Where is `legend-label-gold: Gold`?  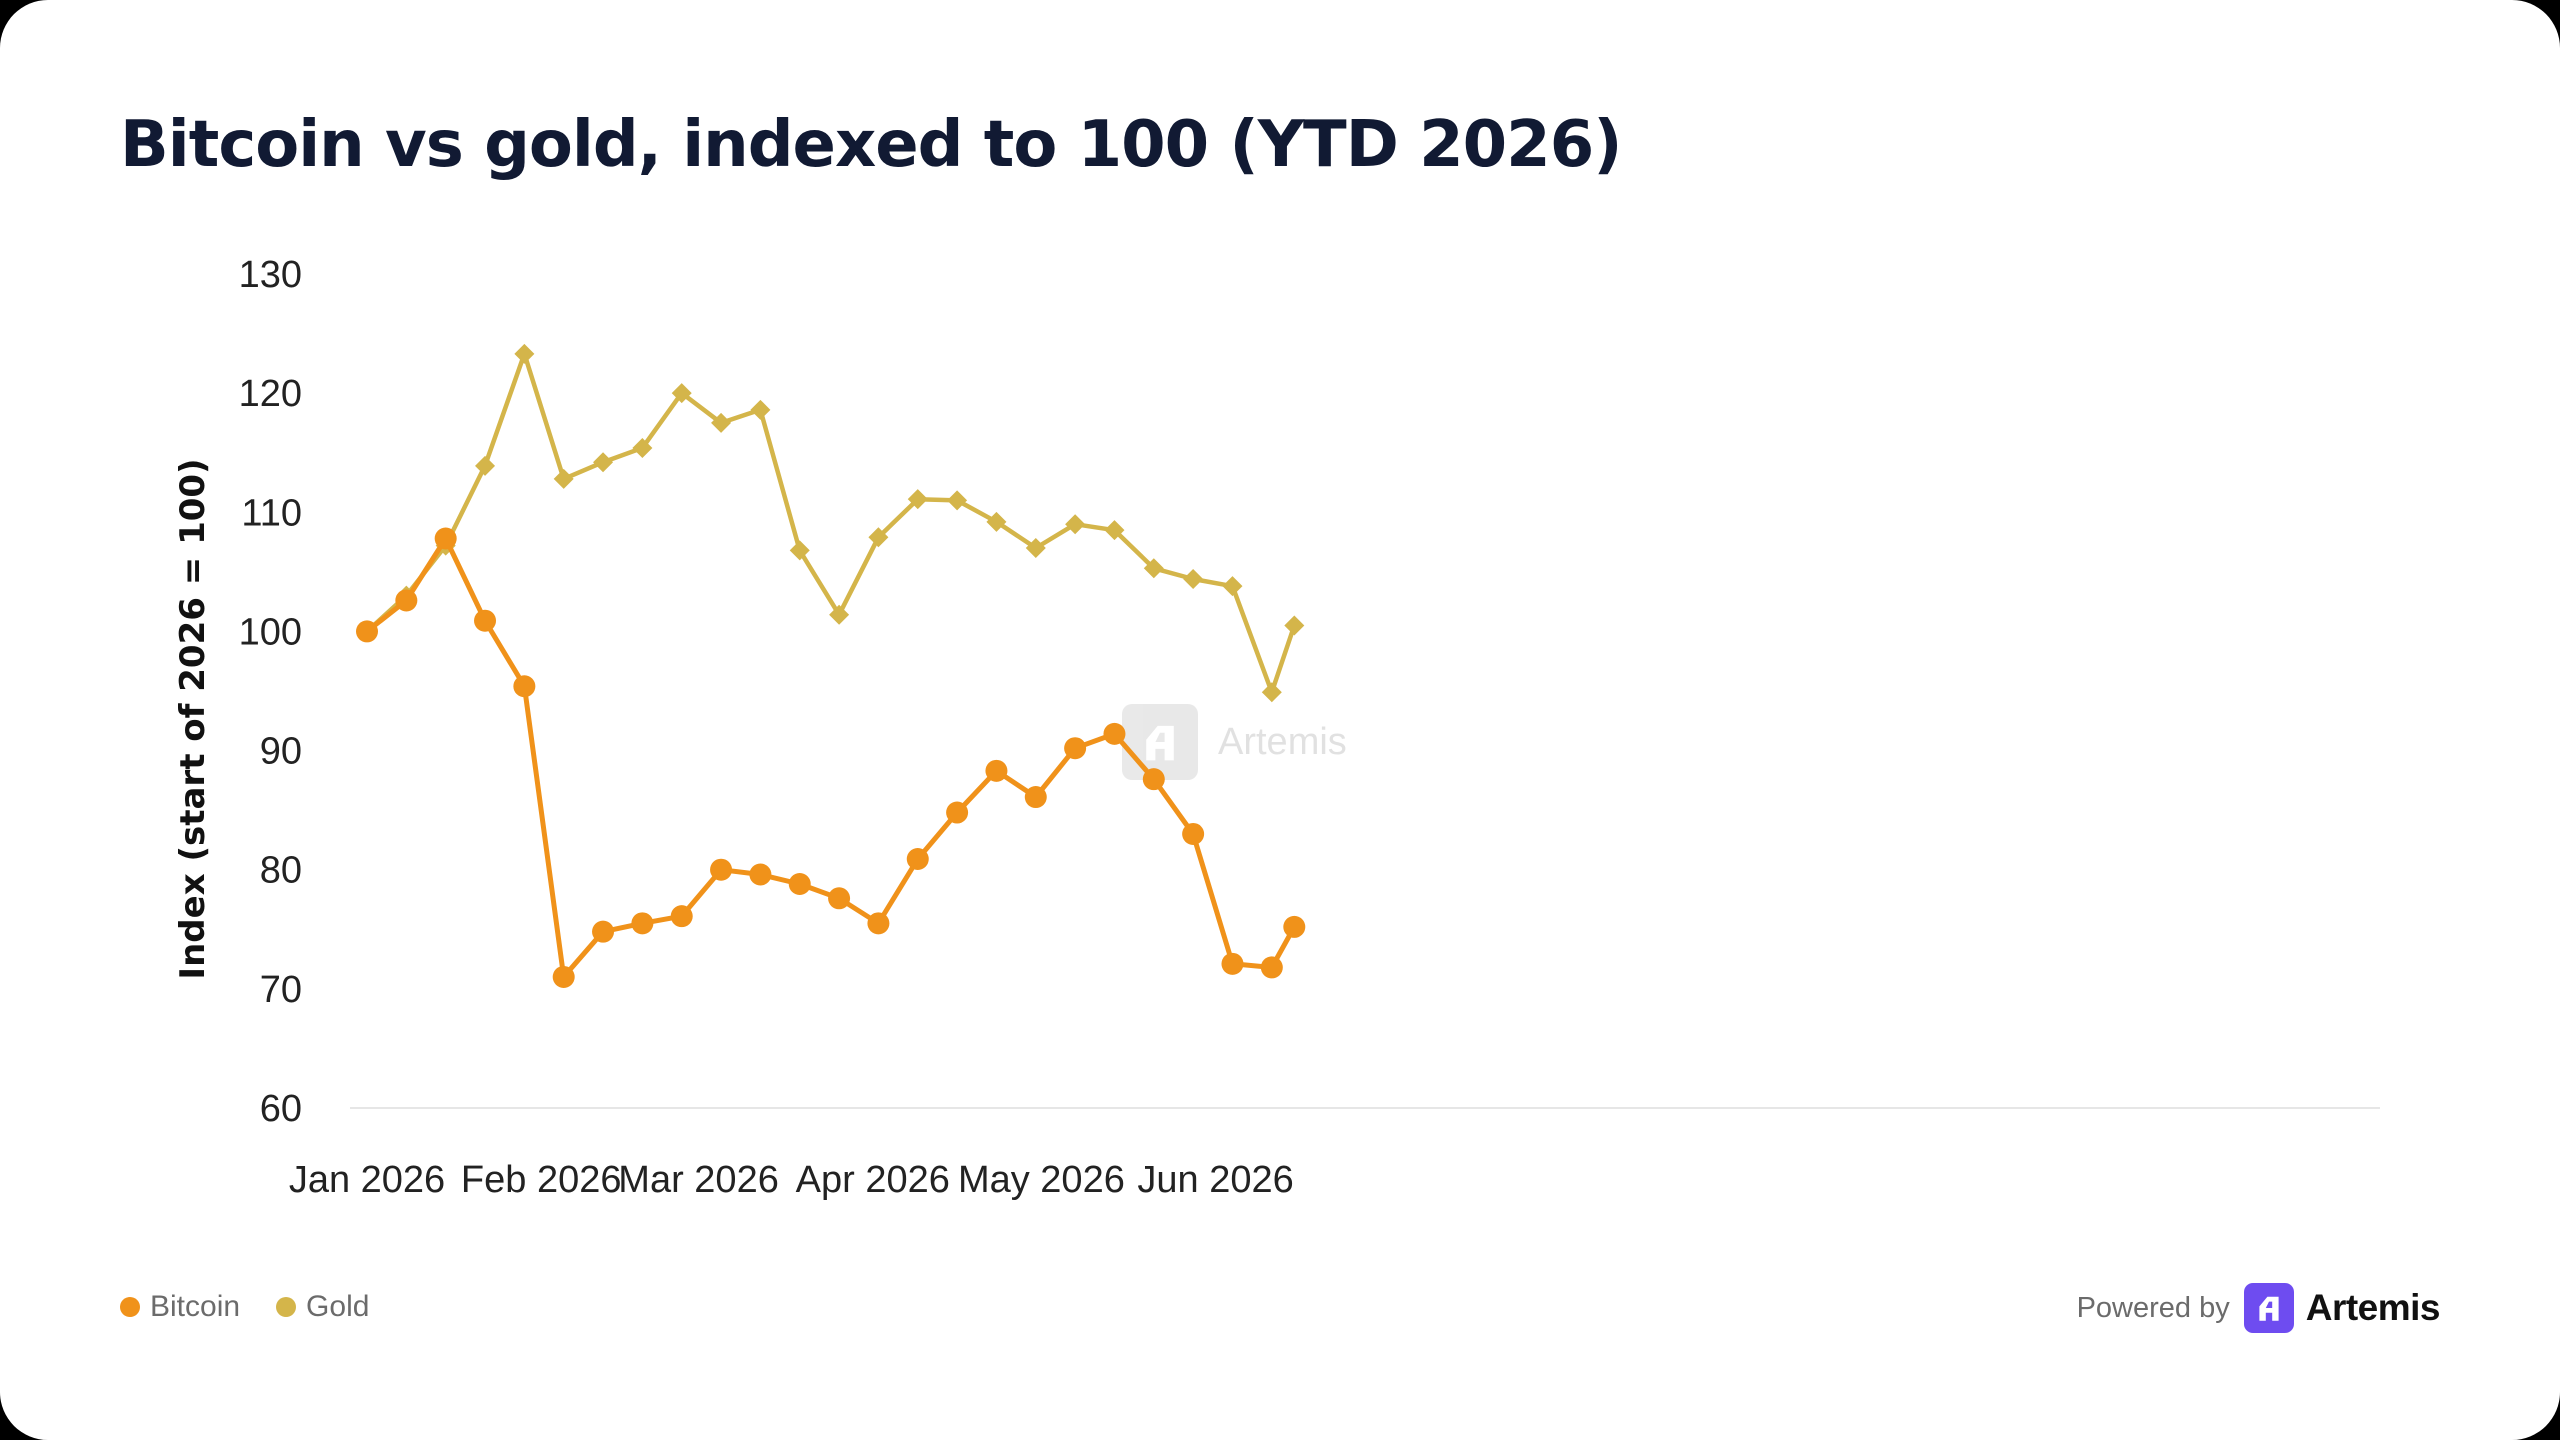
legend-label-gold: Gold is located at coordinates (338, 1306).